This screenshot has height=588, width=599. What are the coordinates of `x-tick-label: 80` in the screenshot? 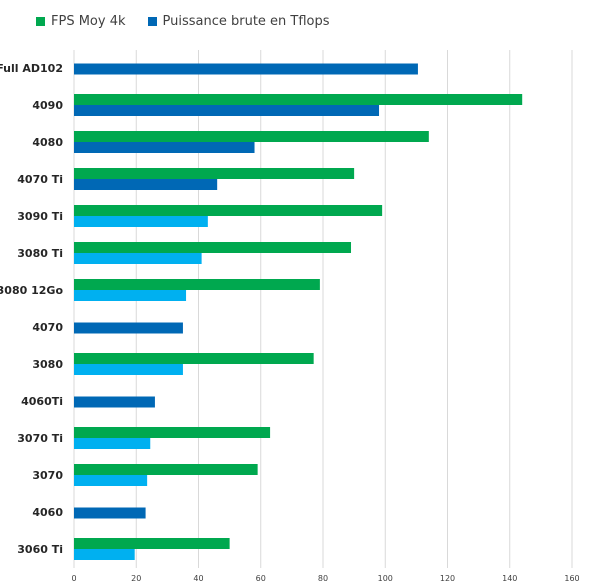 It's located at (323, 578).